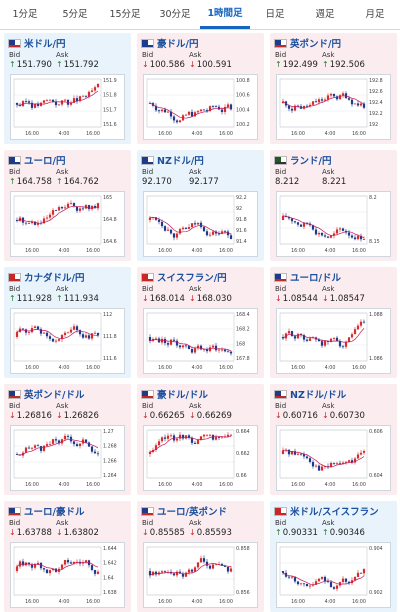 The image size is (400, 612). What do you see at coordinates (200, 341) in the screenshot?
I see `candlestick-chart: 168.4 168.2 168 167.8 16:00 4:00 16:00` at bounding box center [200, 341].